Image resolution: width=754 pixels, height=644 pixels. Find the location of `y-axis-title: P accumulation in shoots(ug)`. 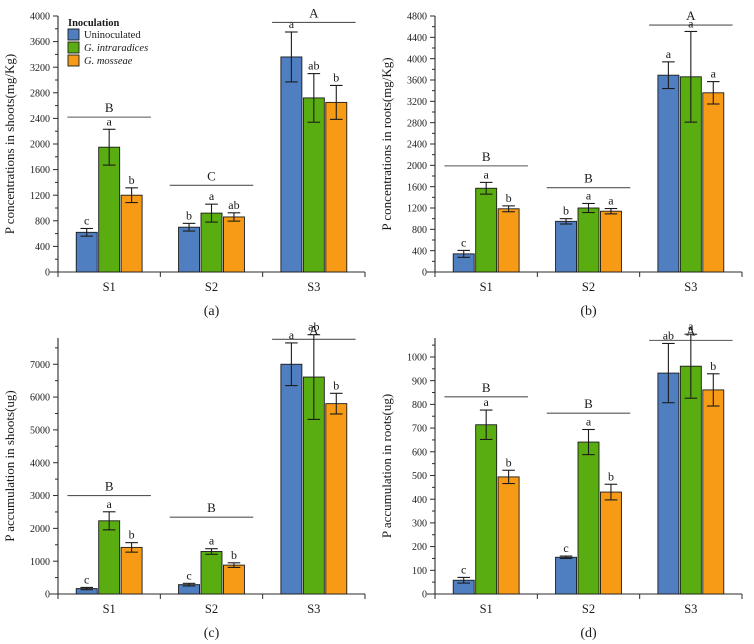

y-axis-title: P accumulation in shoots(ug) is located at coordinates (9, 466).